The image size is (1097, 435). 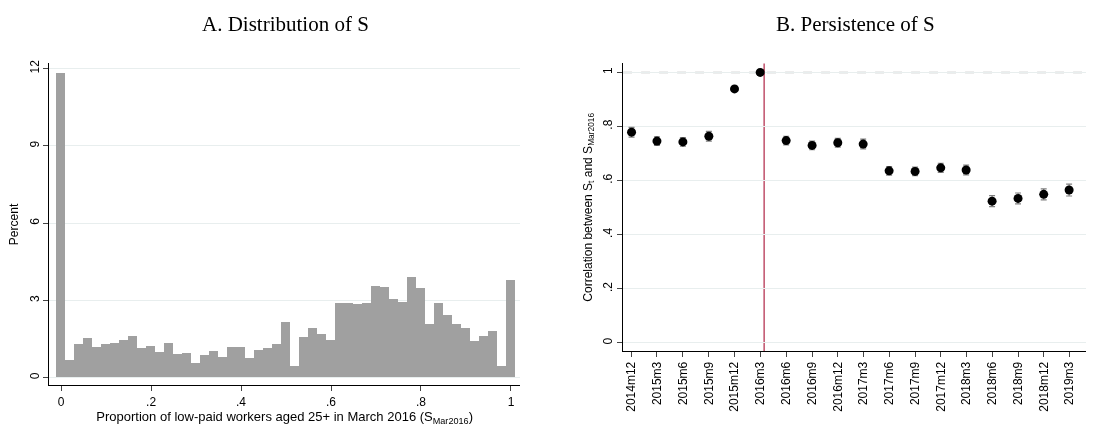 What do you see at coordinates (966, 383) in the screenshot?
I see `x-tick-label: 2018m3` at bounding box center [966, 383].